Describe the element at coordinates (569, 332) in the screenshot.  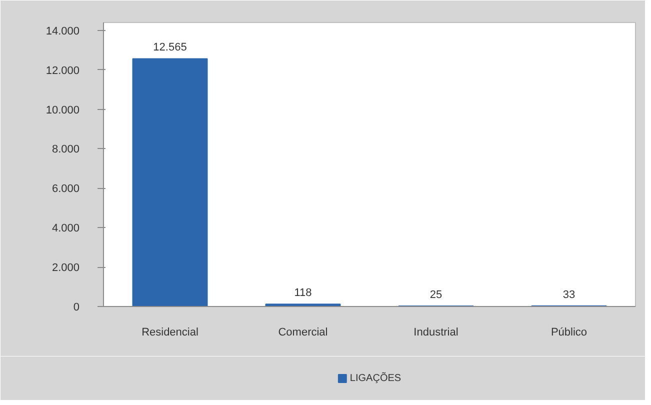
I see `x-tick-label: Público` at that location.